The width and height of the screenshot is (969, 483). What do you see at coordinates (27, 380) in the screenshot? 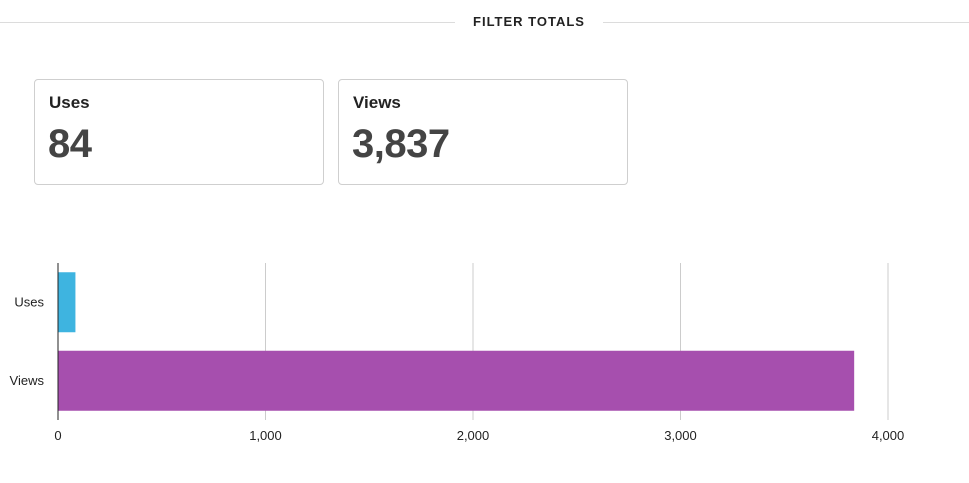
I see `category-label-views: Views` at bounding box center [27, 380].